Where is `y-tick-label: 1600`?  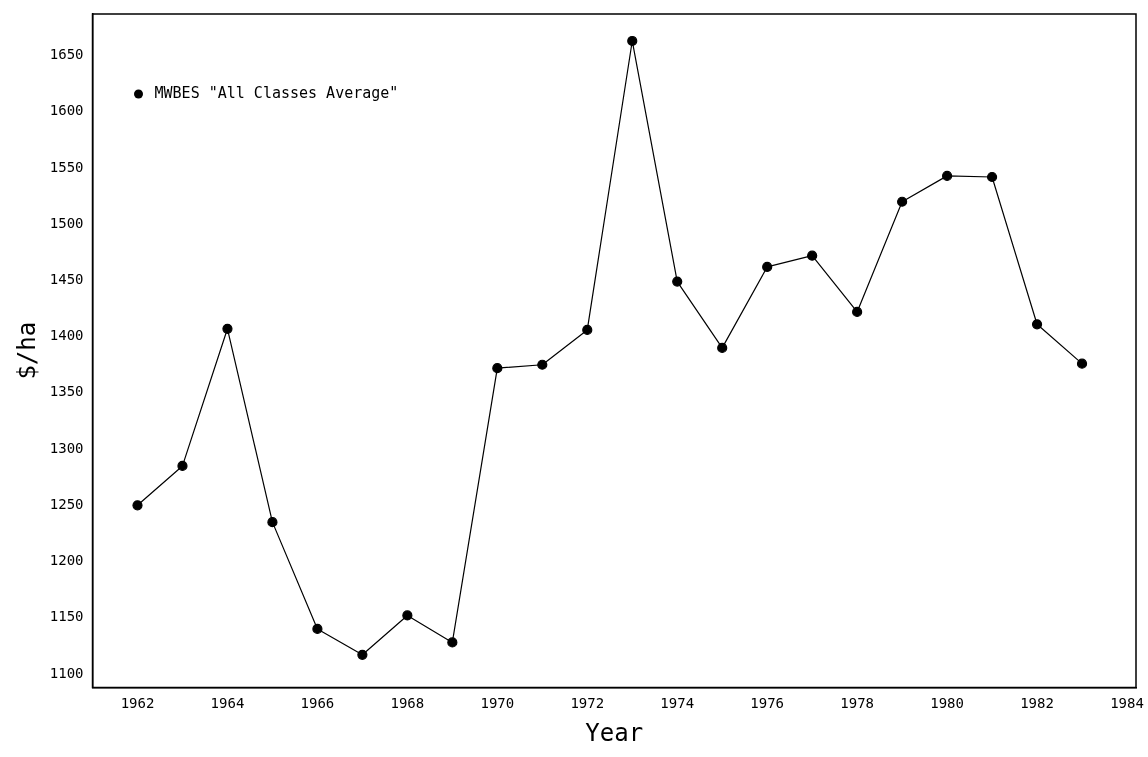 y-tick-label: 1600 is located at coordinates (66, 110).